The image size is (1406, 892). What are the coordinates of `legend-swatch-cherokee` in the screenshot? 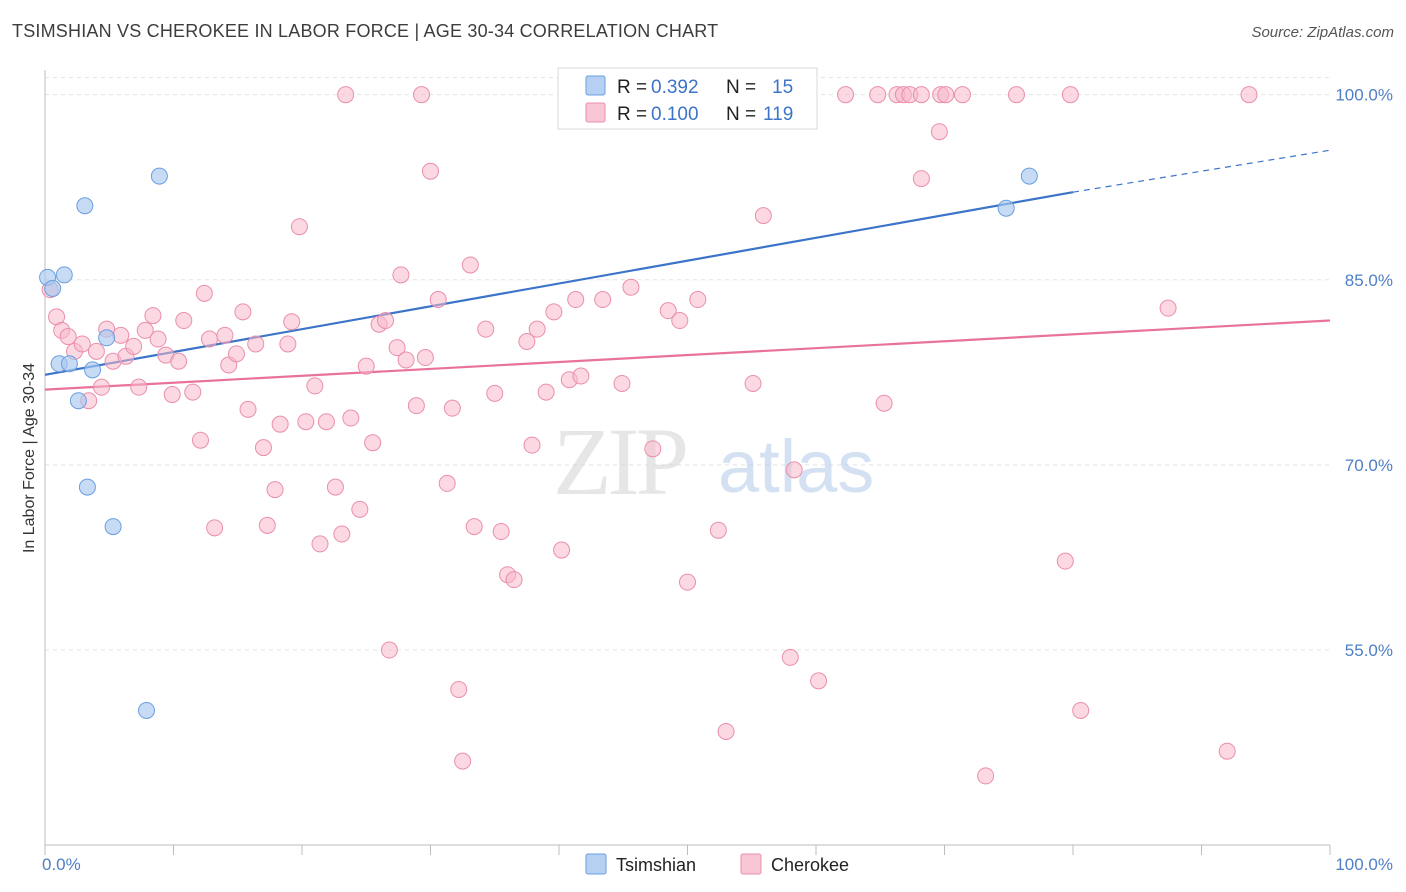 It's located at (595, 112).